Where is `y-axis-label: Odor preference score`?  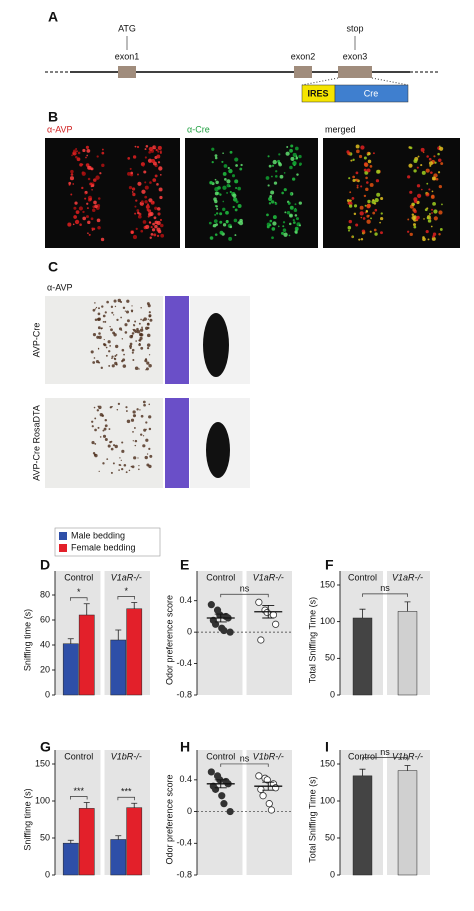
y-axis-label: Odor preference score is located at coordinates (169, 640).